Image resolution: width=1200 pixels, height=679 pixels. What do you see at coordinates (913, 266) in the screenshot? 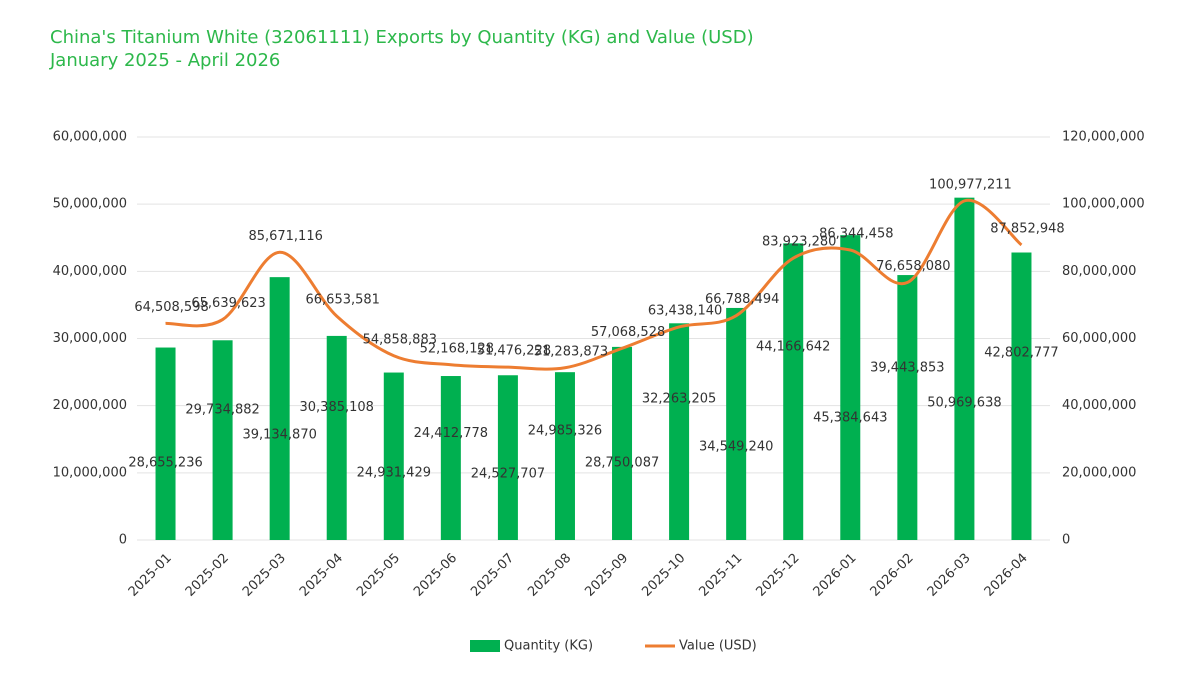
I see `line-value-label: 76,658,080` at bounding box center [913, 266].